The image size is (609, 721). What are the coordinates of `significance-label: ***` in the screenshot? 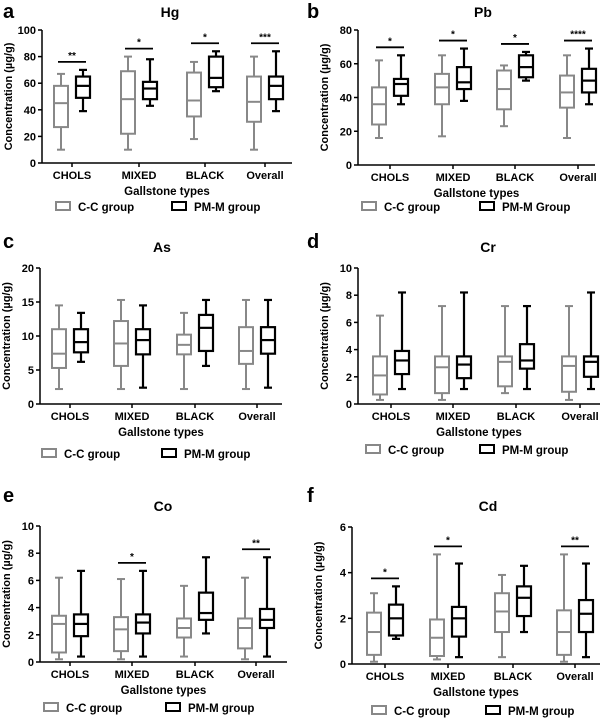 It's located at (265, 37).